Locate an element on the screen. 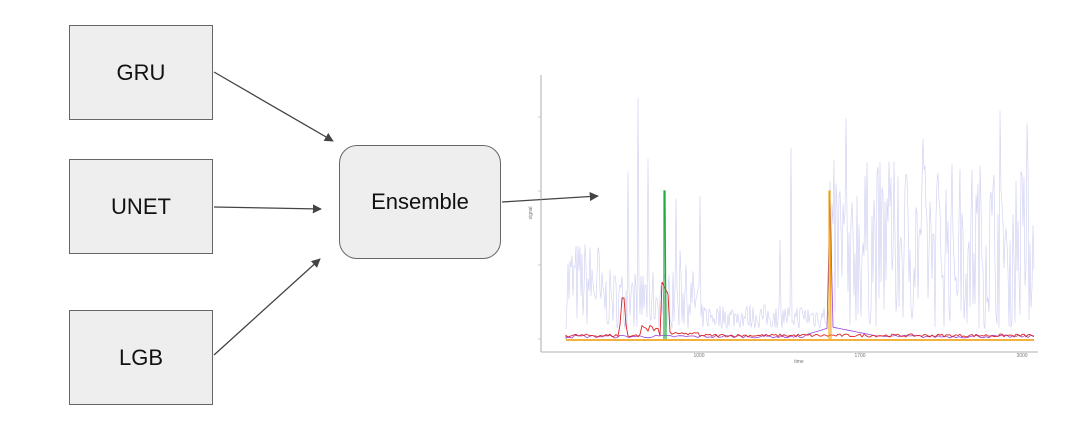  arrow-ensemble-to-plot is located at coordinates (550, 197).